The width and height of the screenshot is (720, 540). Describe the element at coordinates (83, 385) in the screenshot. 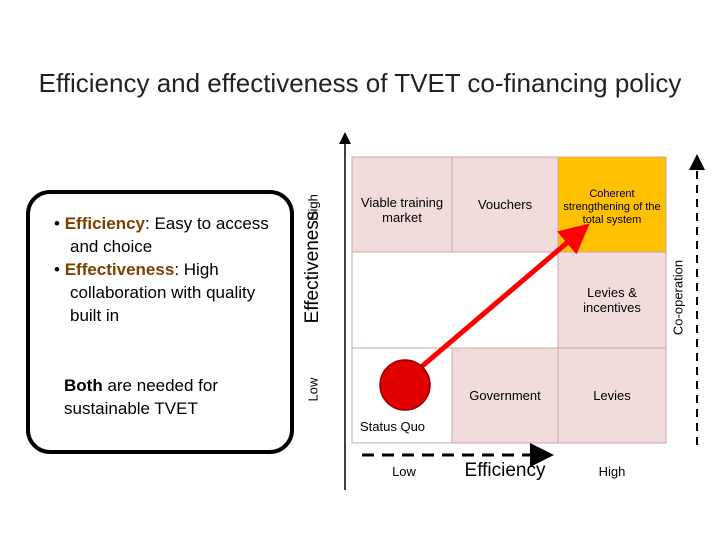

I see `note-bold: Both` at that location.